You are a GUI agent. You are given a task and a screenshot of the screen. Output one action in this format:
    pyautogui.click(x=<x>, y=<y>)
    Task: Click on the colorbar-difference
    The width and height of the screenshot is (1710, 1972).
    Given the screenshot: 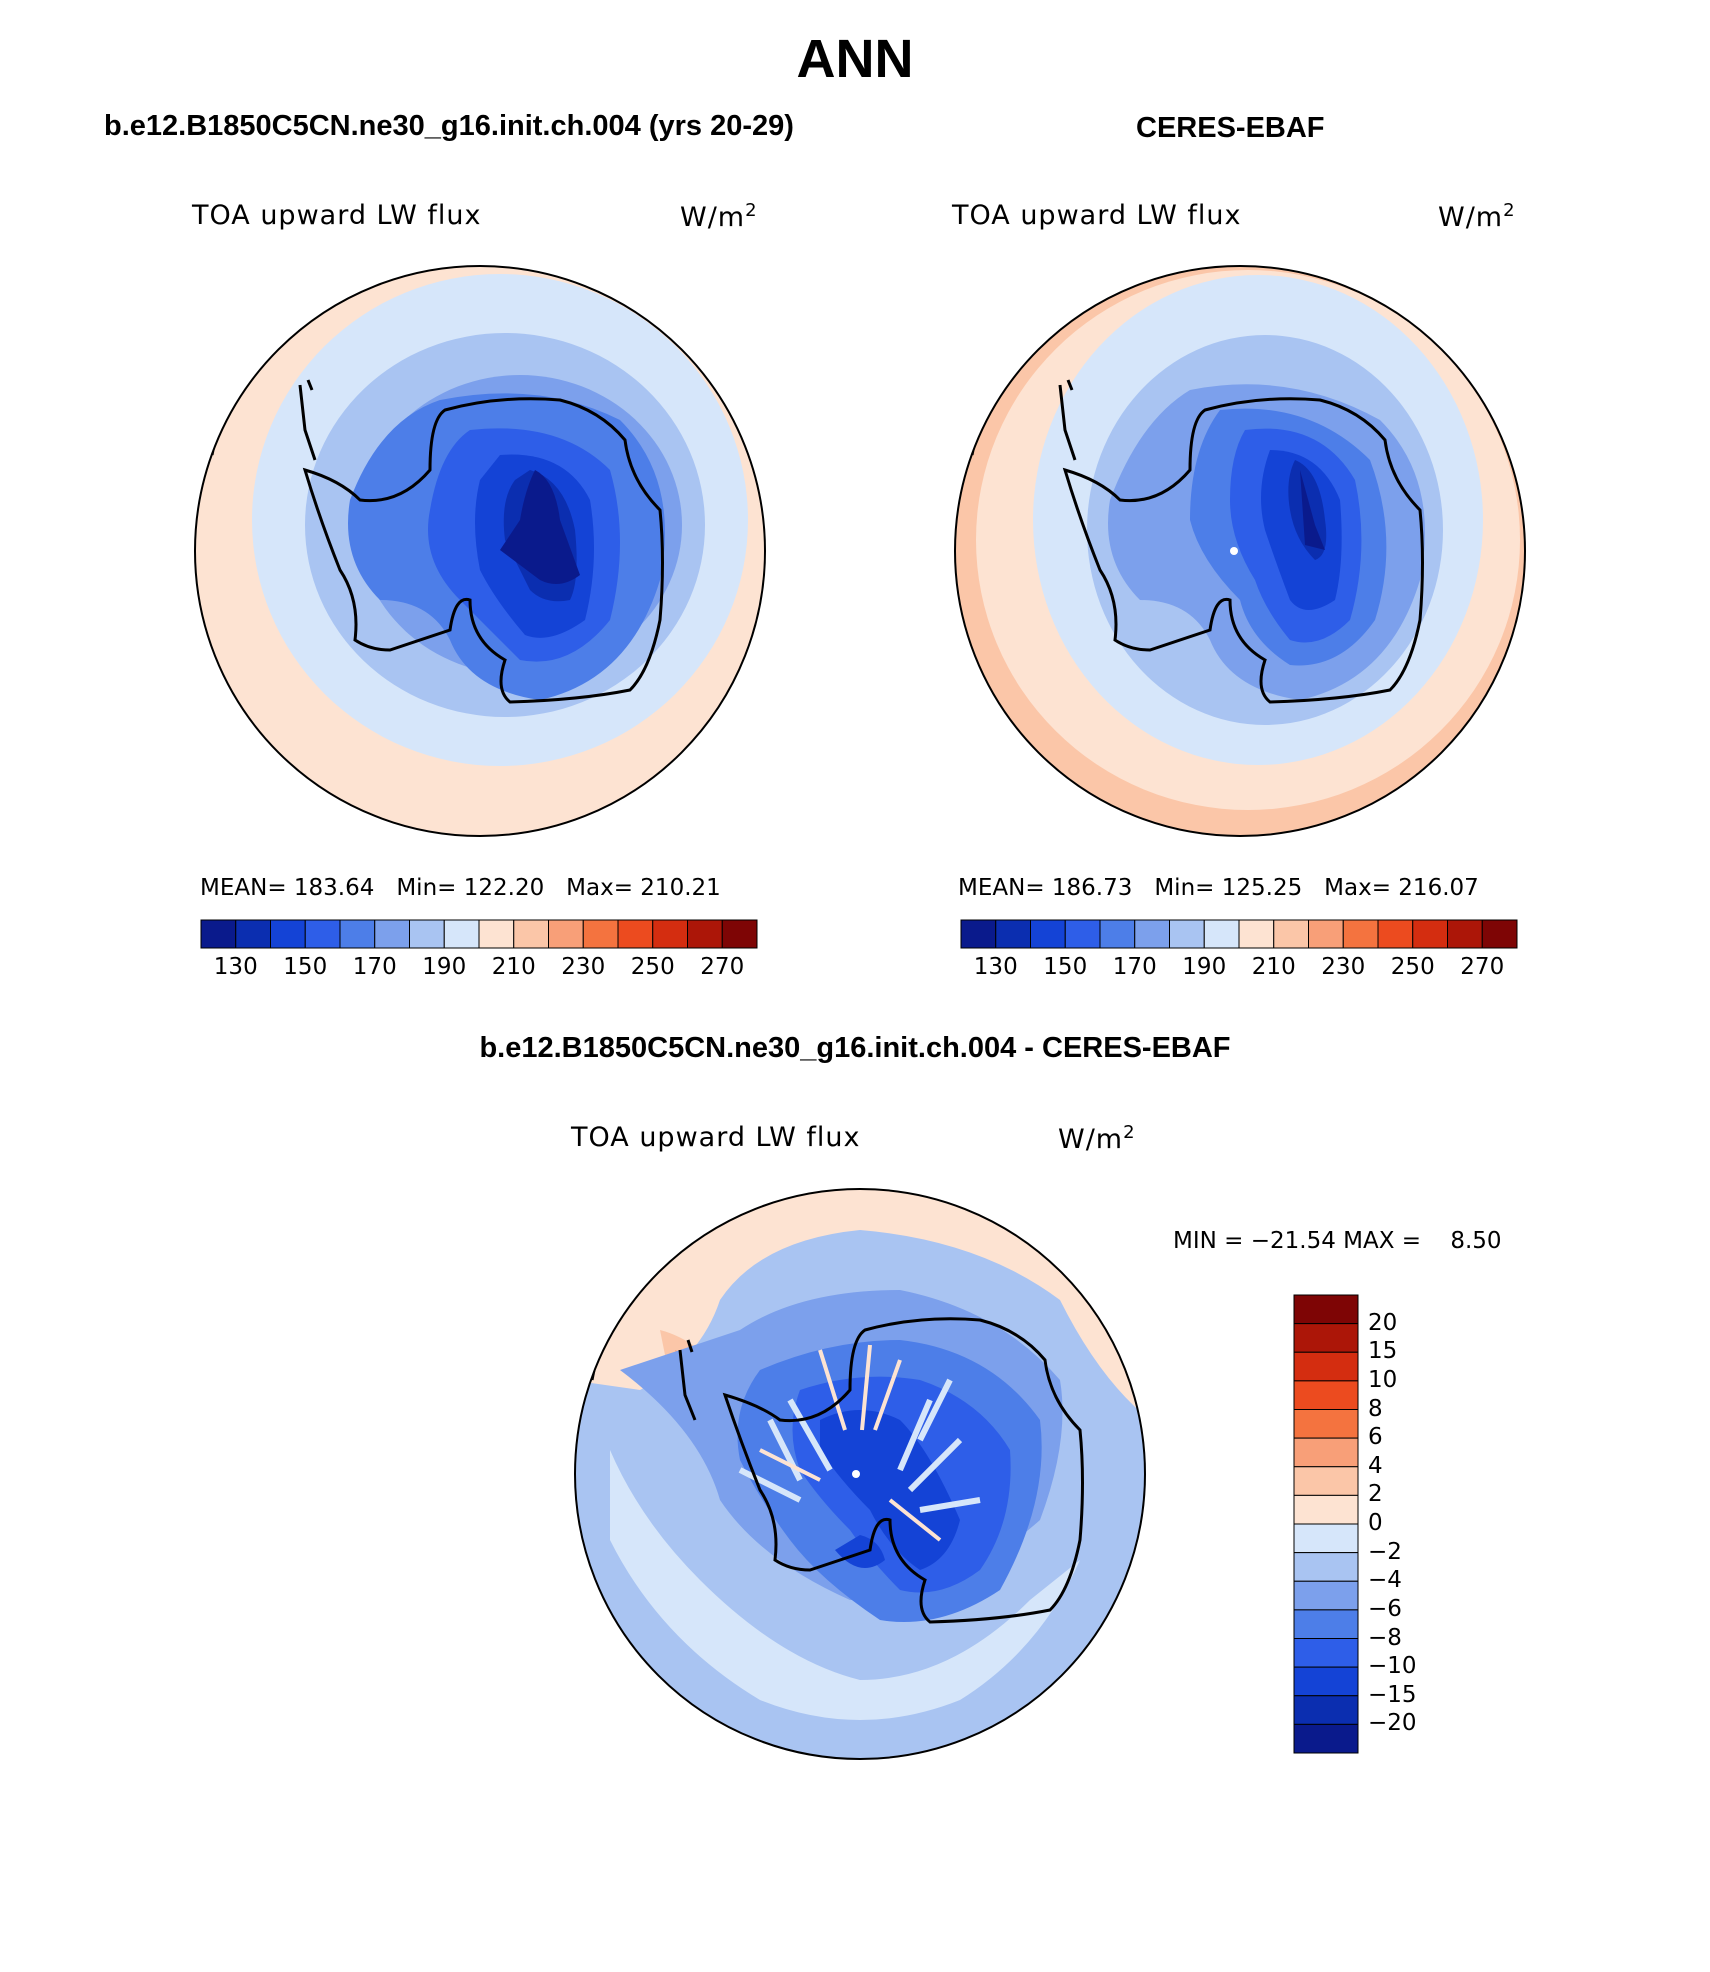 What is the action you would take?
    pyautogui.click(x=1326, y=1524)
    